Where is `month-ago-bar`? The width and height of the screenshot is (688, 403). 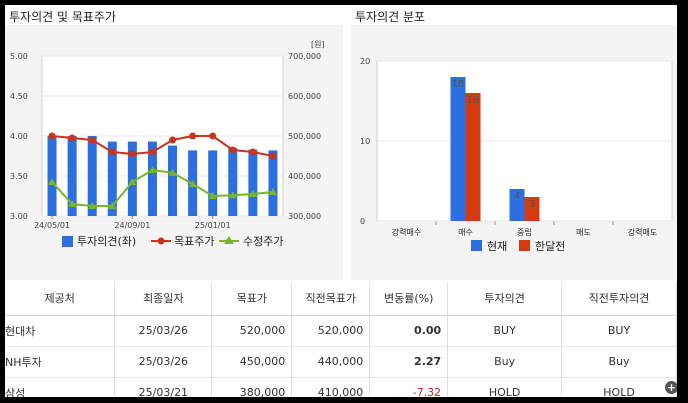 month-ago-bar is located at coordinates (532, 209).